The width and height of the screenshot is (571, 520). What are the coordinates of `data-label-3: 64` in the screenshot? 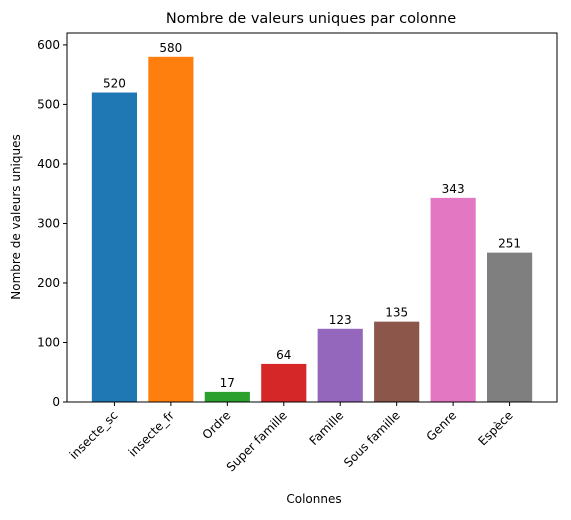 It's located at (283, 355).